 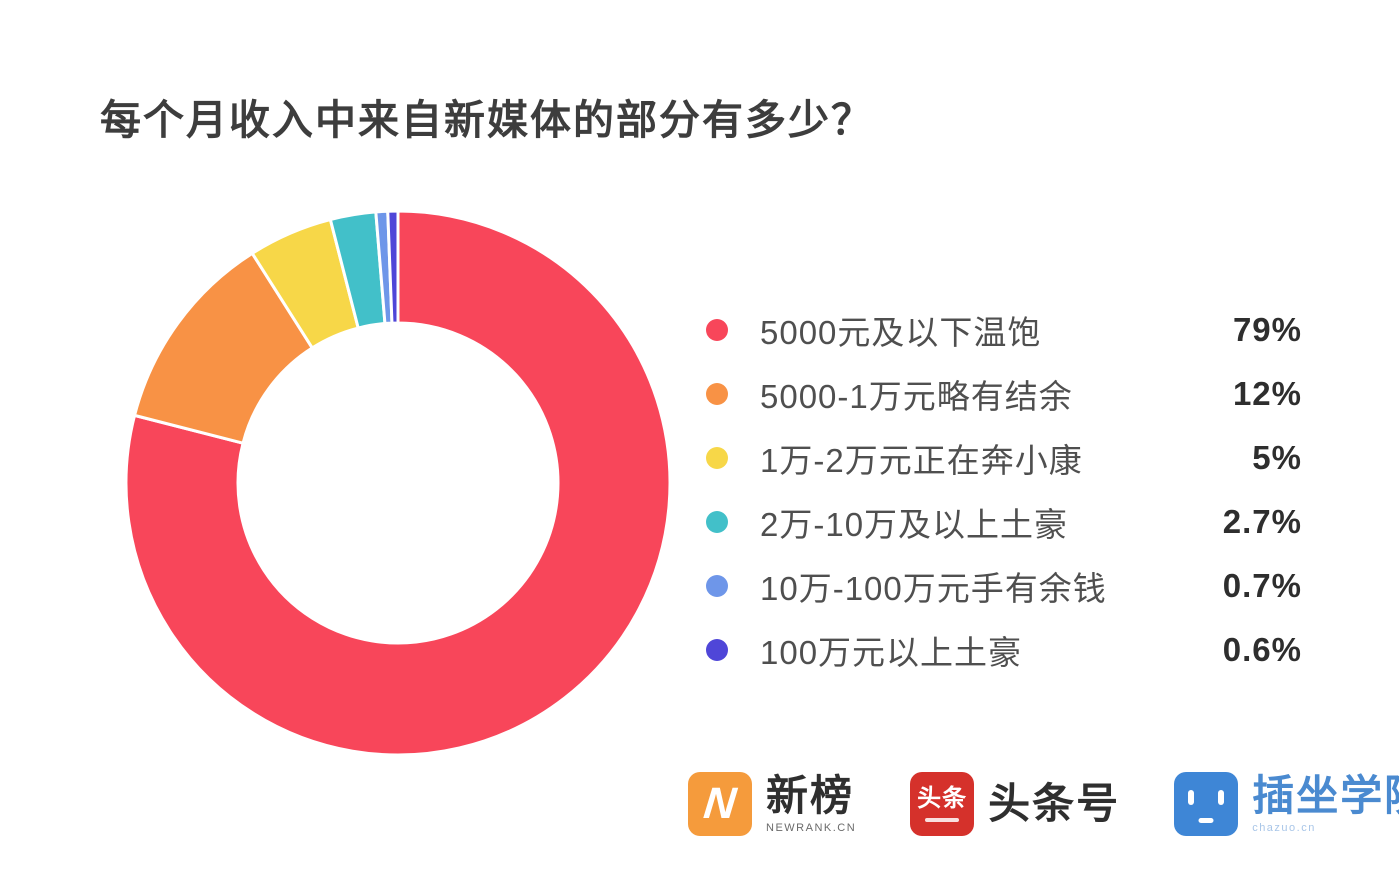 I want to click on toutiao-badge-underline, so click(x=942, y=819).